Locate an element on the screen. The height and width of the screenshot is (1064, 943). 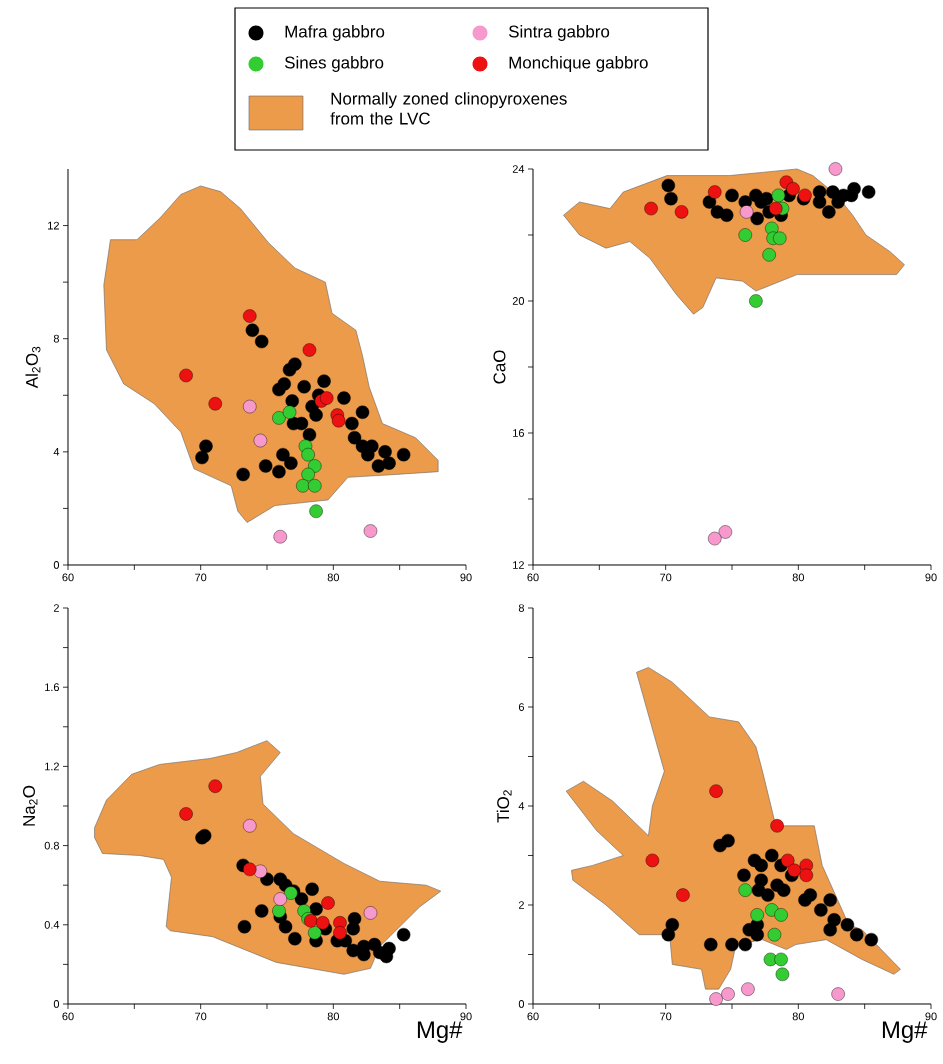
y-tick-label: 1.2 is located at coordinates (52, 766).